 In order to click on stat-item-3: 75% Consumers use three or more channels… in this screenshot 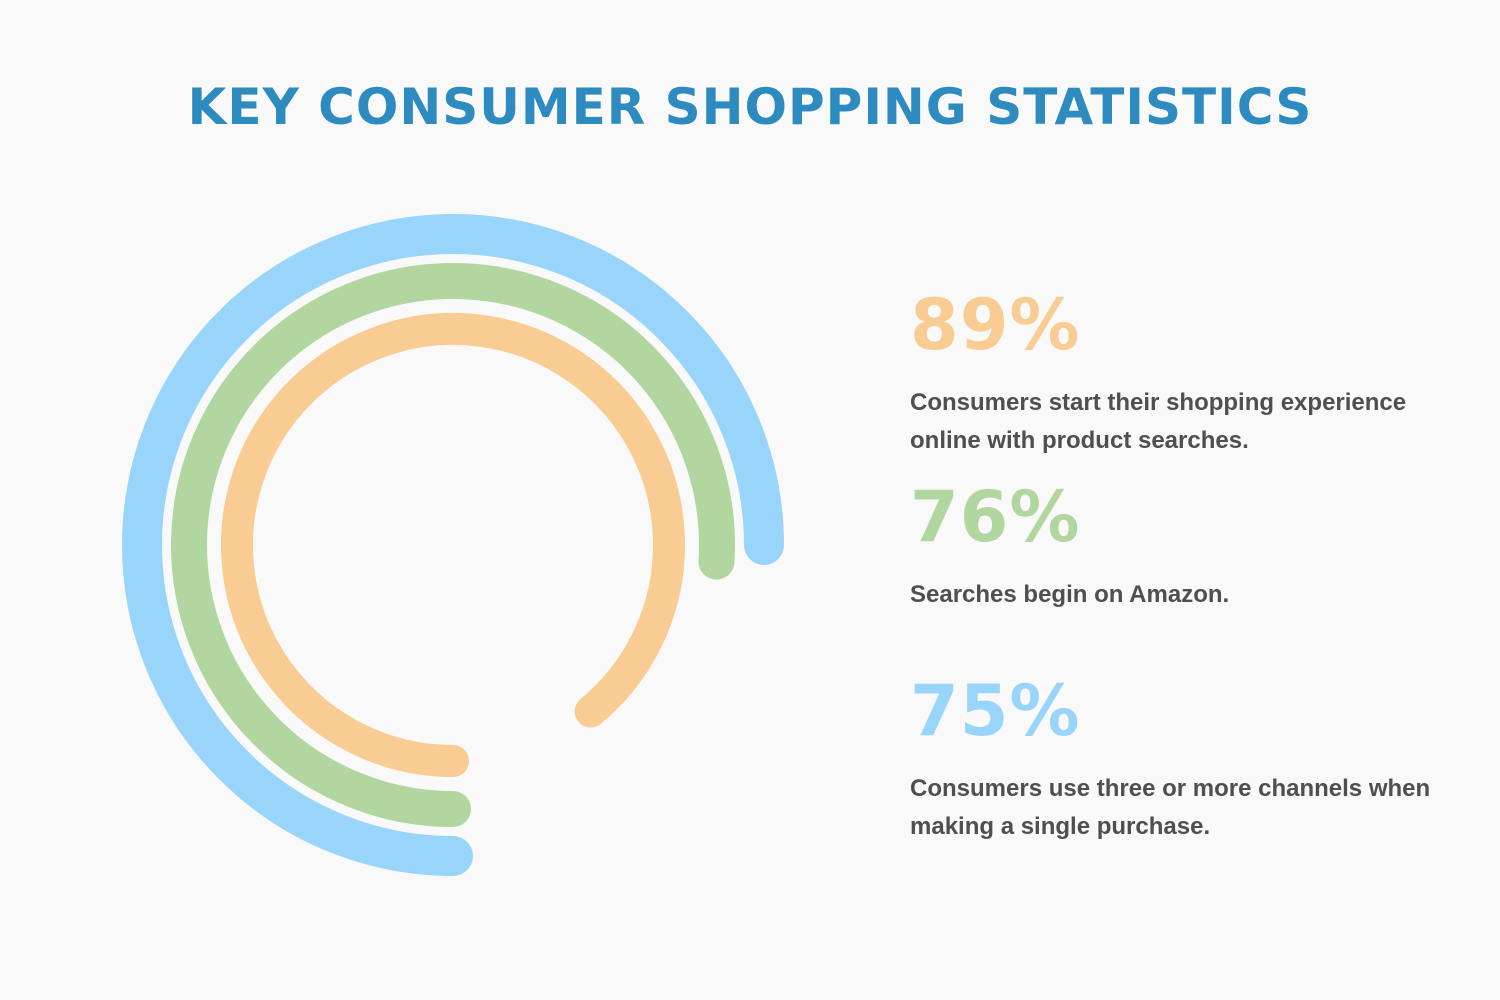, I will do `click(1195, 761)`.